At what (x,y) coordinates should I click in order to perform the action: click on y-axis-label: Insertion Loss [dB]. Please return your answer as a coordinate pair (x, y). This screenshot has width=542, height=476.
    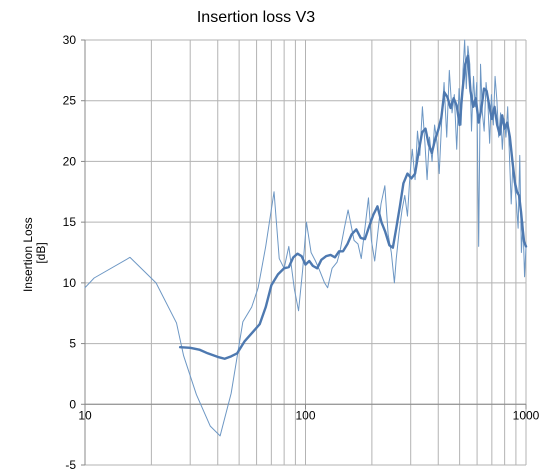
    Looking at the image, I should click on (34, 253).